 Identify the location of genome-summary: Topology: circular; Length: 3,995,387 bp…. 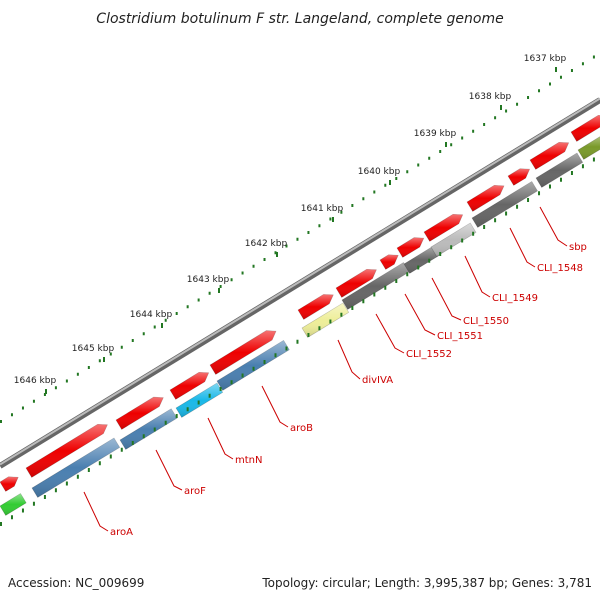
(426, 583).